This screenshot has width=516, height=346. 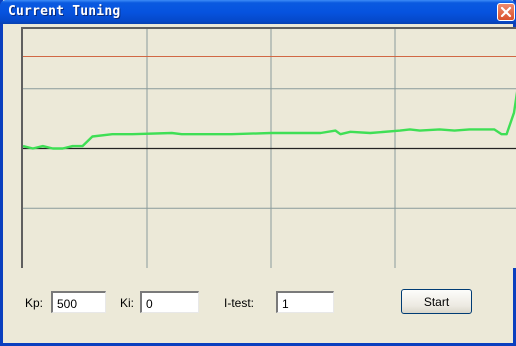 I want to click on kp-label: Kp:, so click(x=34, y=303).